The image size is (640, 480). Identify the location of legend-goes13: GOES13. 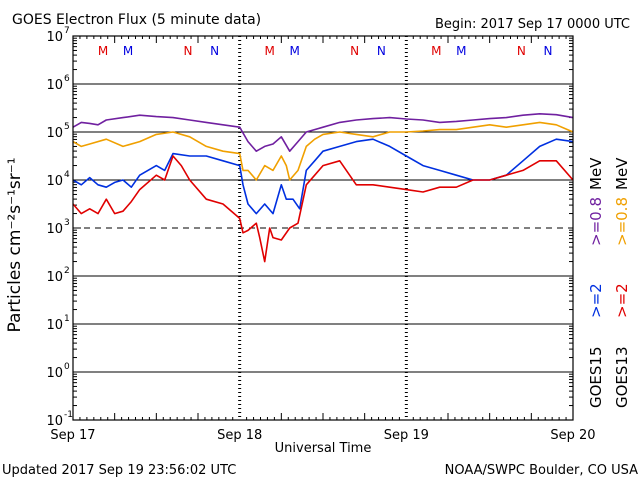
(622, 377).